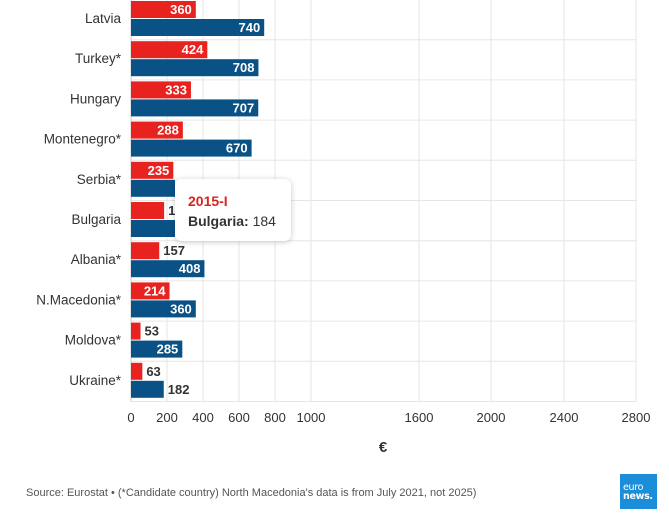  Describe the element at coordinates (93, 340) in the screenshot. I see `category-label: Moldova*` at that location.